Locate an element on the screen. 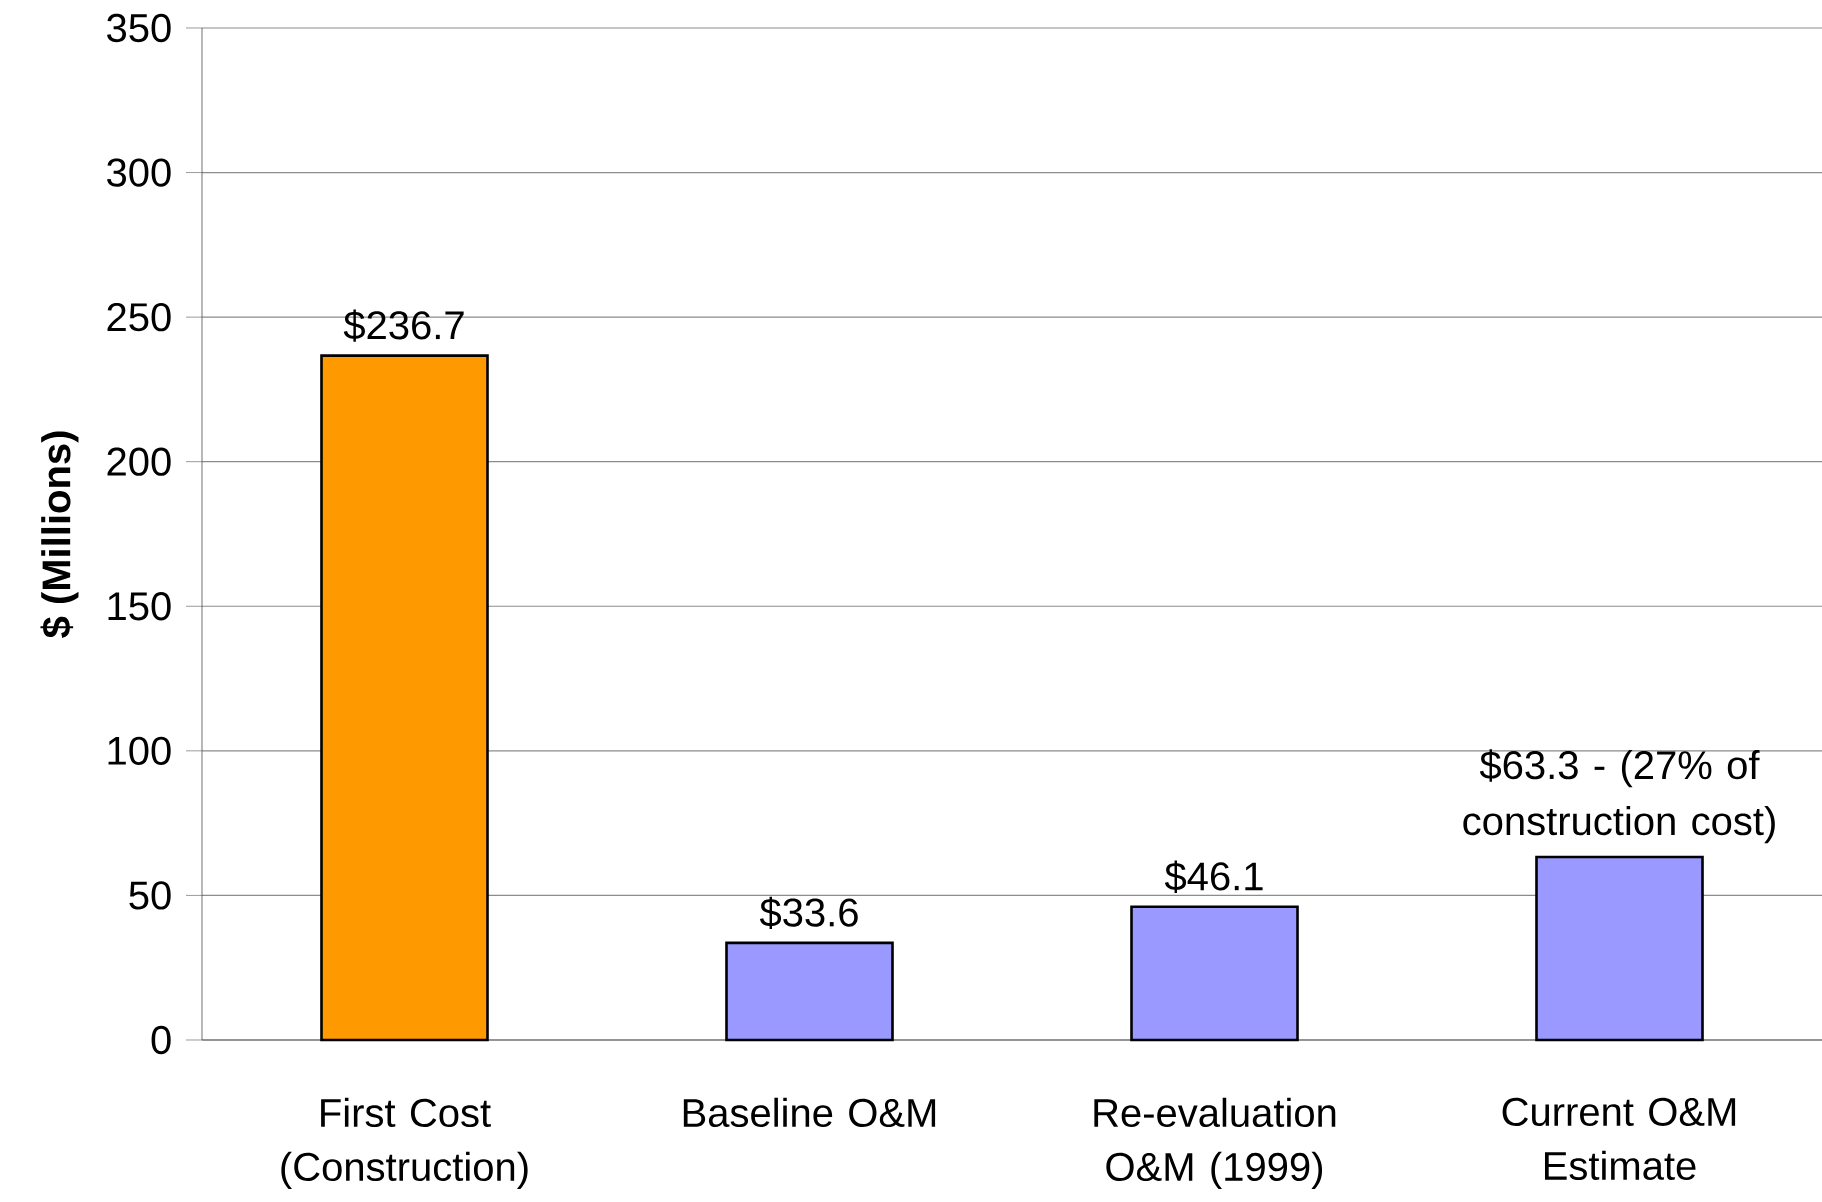 The width and height of the screenshot is (1822, 1202). y-tick-label: 150 is located at coordinates (139, 606).